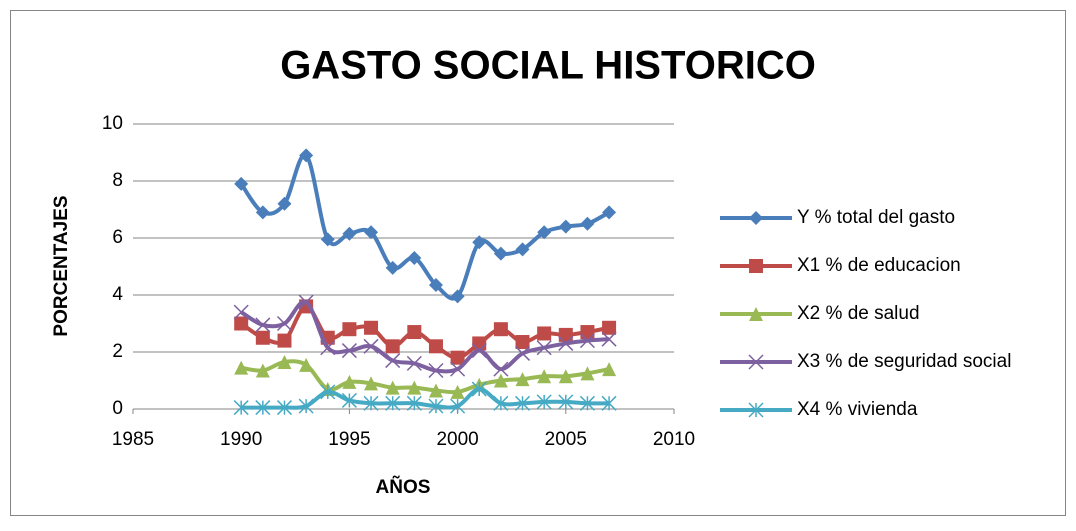 This screenshot has height=531, width=1076. Describe the element at coordinates (858, 313) in the screenshot. I see `legend-label: X2 % de salud` at that location.